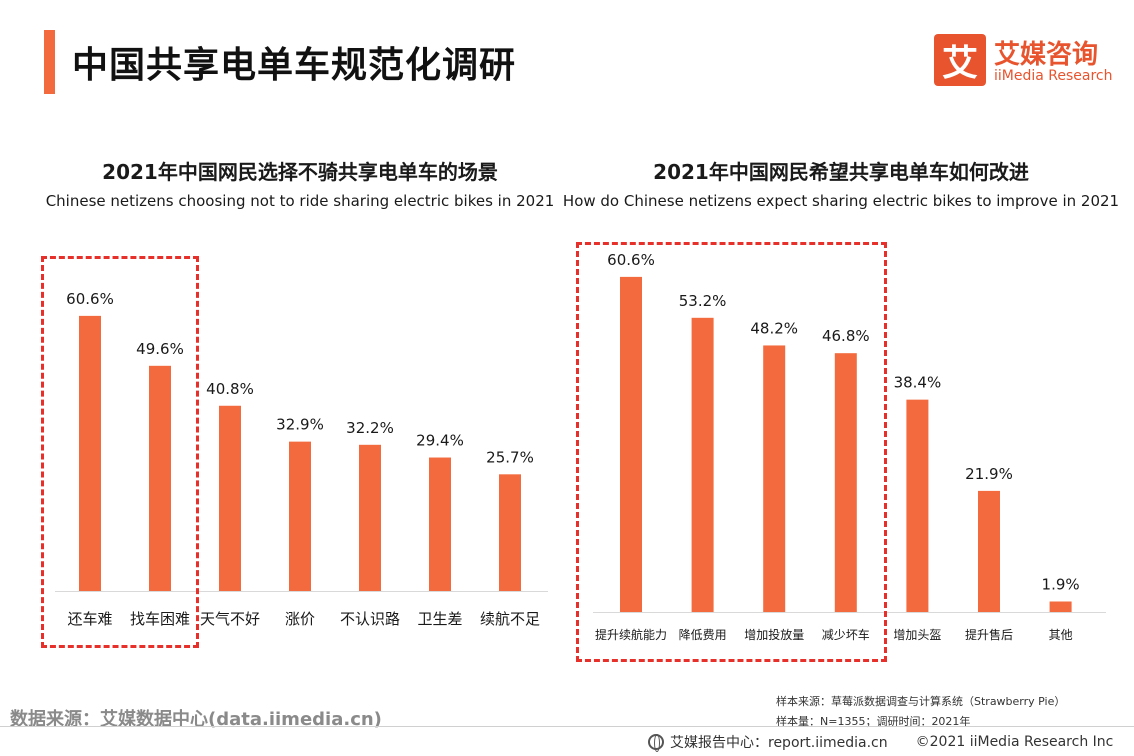 Image resolution: width=1134 pixels, height=756 pixels. Describe the element at coordinates (1061, 584) in the screenshot. I see `bar-value-label: 1.9%` at that location.